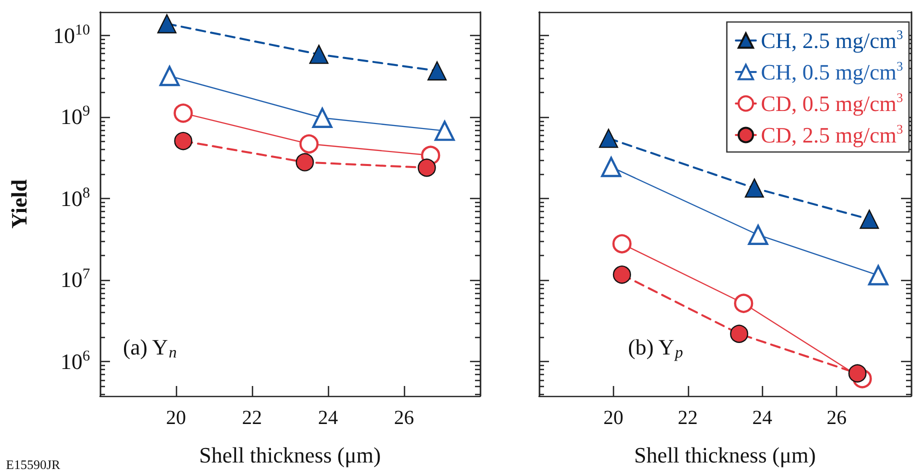  Describe the element at coordinates (33, 464) in the screenshot. I see `text: E15590JR` at that location.